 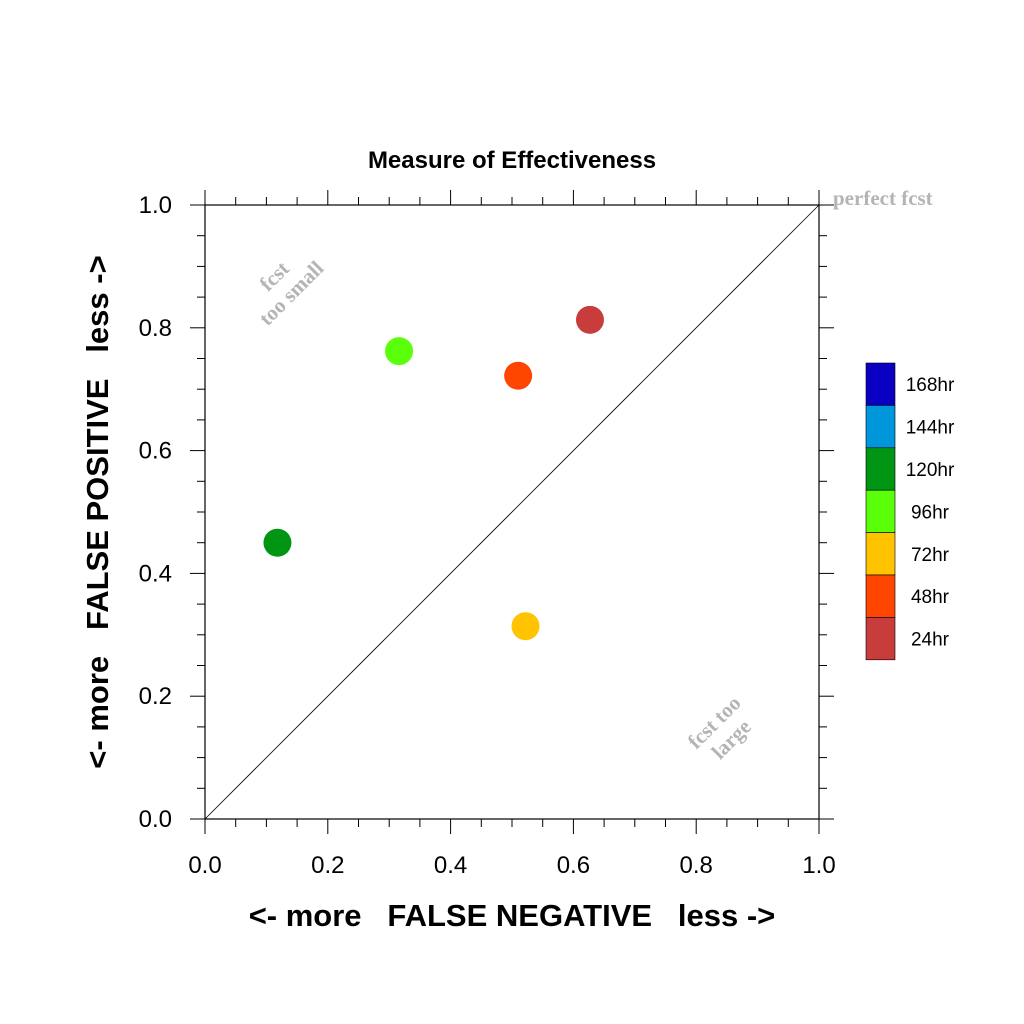 I want to click on too-small-annotation: fcsttoo small, so click(x=282, y=284).